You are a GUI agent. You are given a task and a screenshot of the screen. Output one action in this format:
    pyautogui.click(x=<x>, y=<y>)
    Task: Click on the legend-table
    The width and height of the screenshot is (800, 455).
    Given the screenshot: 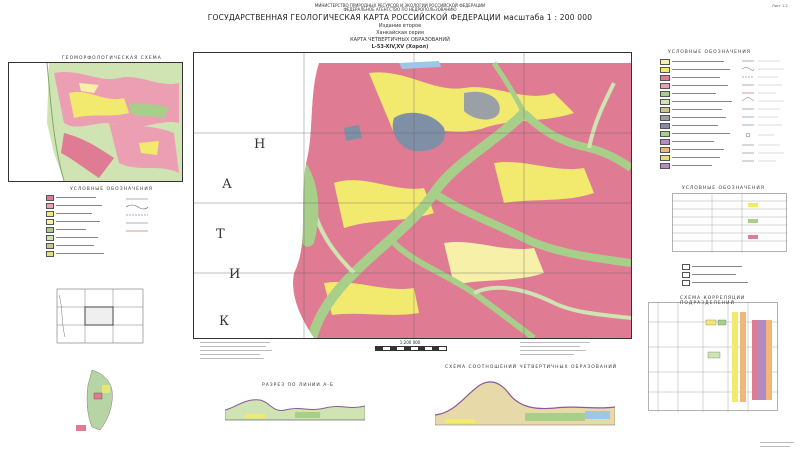 What is the action you would take?
    pyautogui.click(x=729, y=223)
    